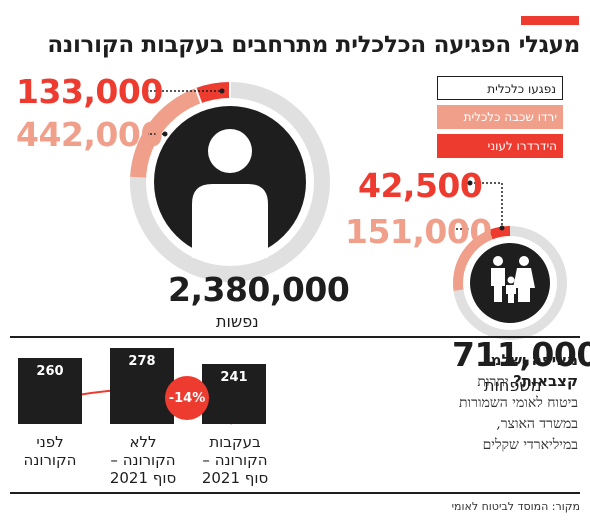 This screenshot has height=522, width=590. What do you see at coordinates (89, 134) in the screenshot?
I see `declined-people-value: 442,000` at bounding box center [89, 134].